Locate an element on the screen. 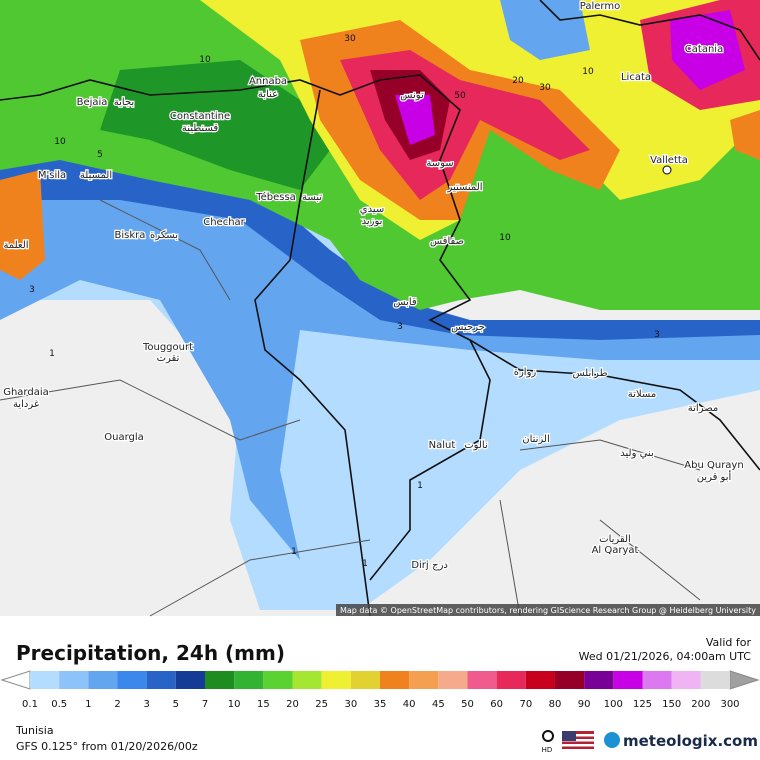 This screenshot has width=760, height=760. place-label: M'sila is located at coordinates (52, 175).